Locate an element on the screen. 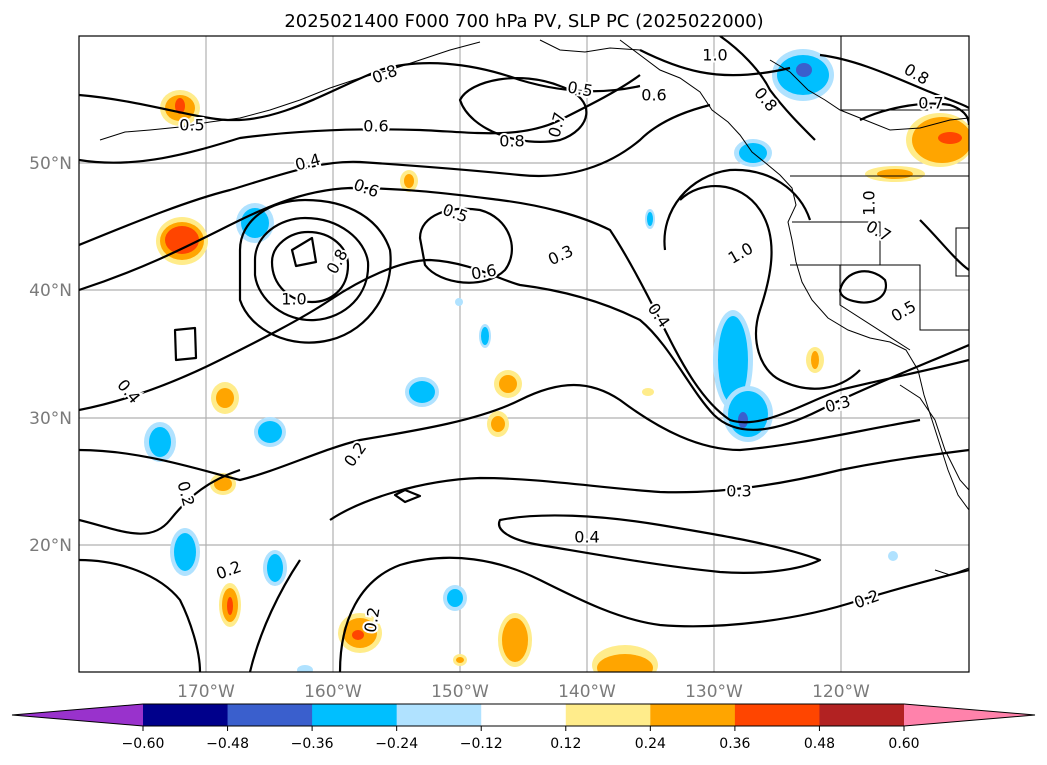 The width and height of the screenshot is (1047, 765). colorbar-tick-label: 0.24 is located at coordinates (650, 744).